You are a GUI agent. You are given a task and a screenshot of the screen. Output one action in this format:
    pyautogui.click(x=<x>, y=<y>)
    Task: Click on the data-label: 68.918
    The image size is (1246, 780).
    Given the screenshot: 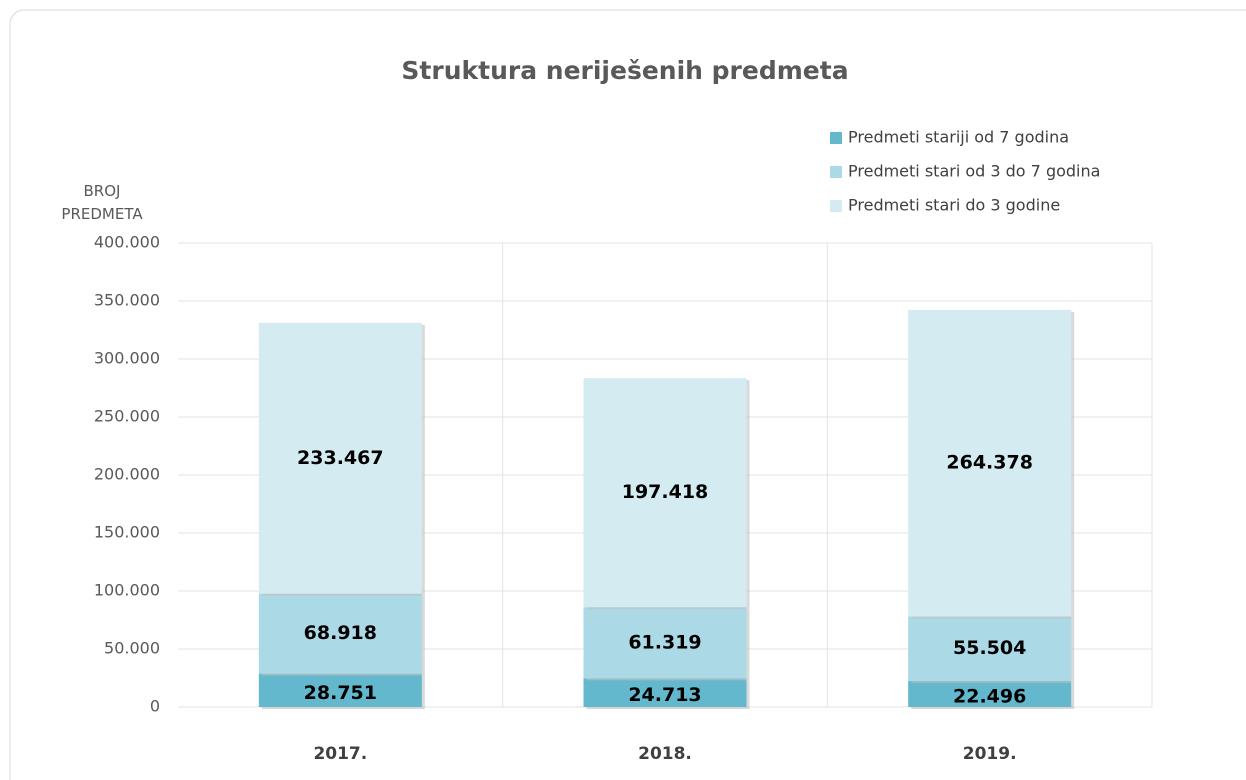 What is the action you would take?
    pyautogui.click(x=340, y=633)
    